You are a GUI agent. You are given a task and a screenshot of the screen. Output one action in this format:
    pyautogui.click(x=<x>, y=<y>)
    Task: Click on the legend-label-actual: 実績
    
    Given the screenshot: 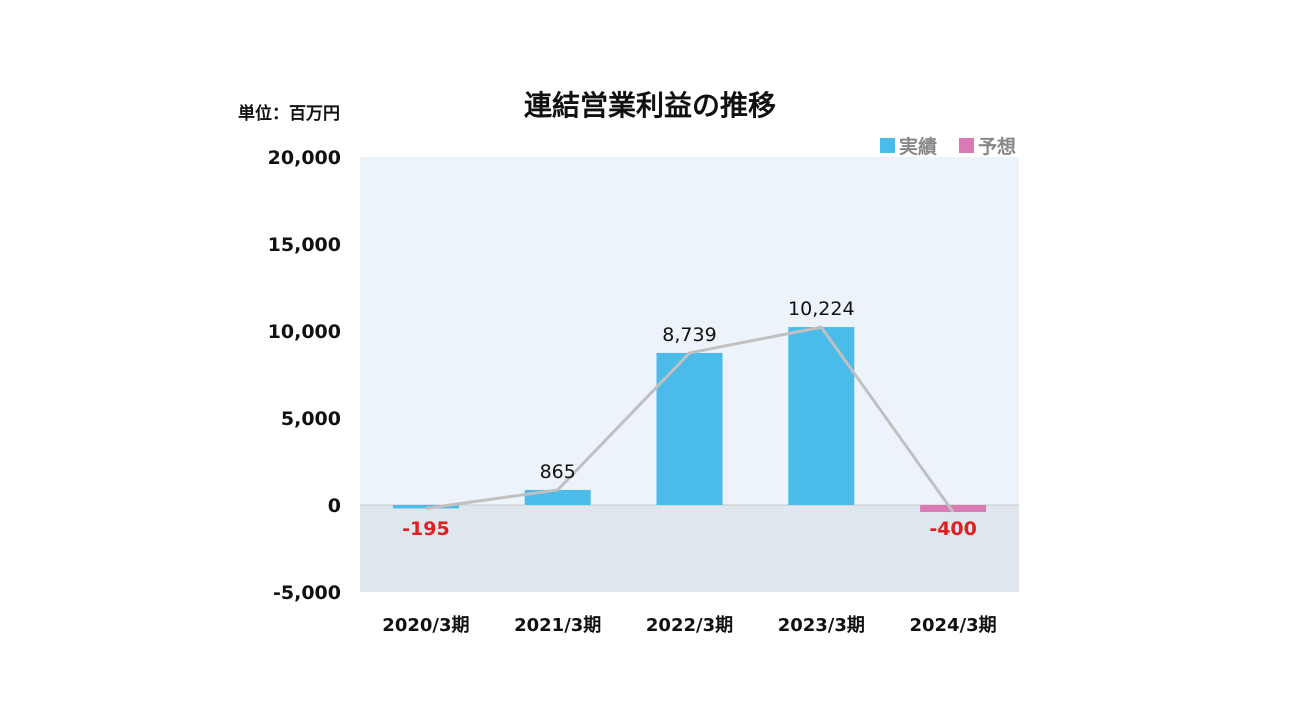 What is the action you would take?
    pyautogui.click(x=917, y=147)
    